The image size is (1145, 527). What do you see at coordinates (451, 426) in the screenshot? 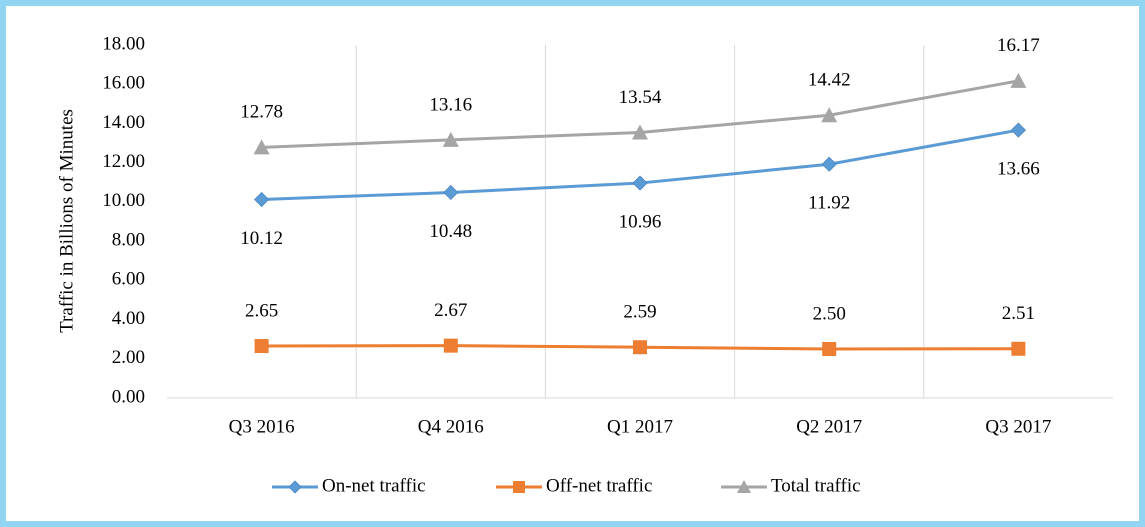
I see `x-tick-label: Q4 2016` at bounding box center [451, 426].